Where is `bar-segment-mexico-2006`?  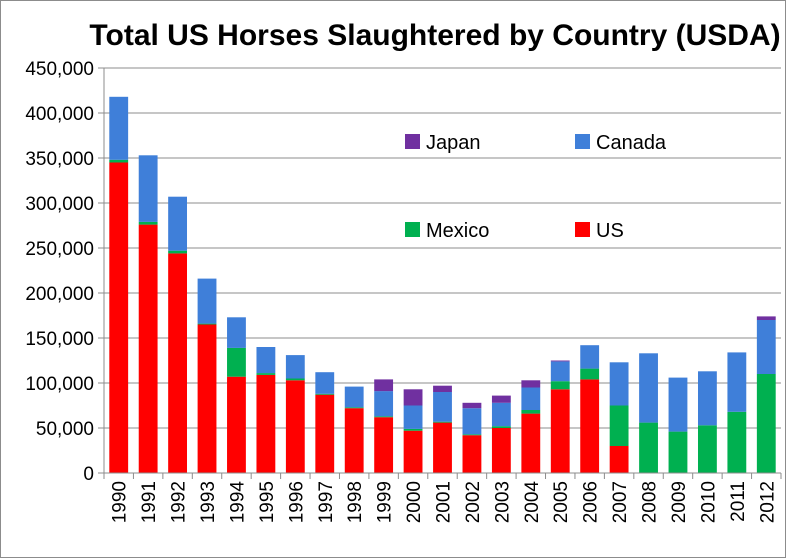
bar-segment-mexico-2006 is located at coordinates (590, 374).